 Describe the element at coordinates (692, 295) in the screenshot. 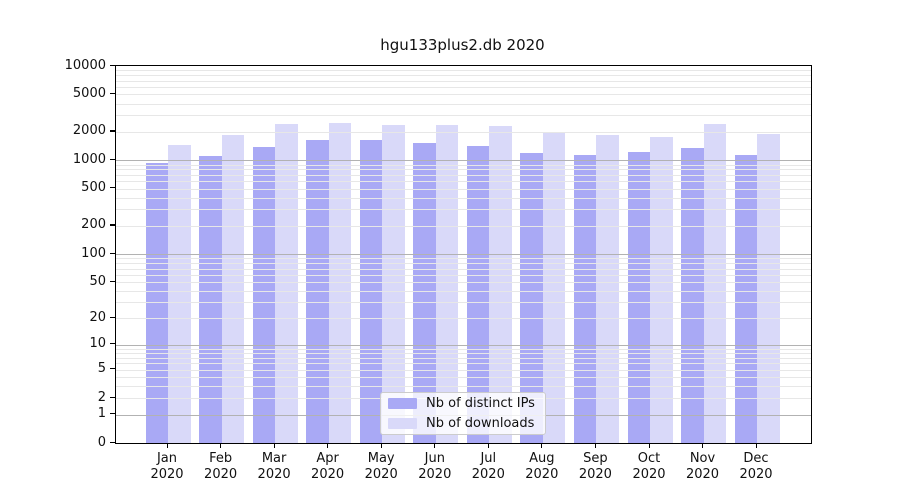

I see `bar-distinct-ips-nov` at that location.